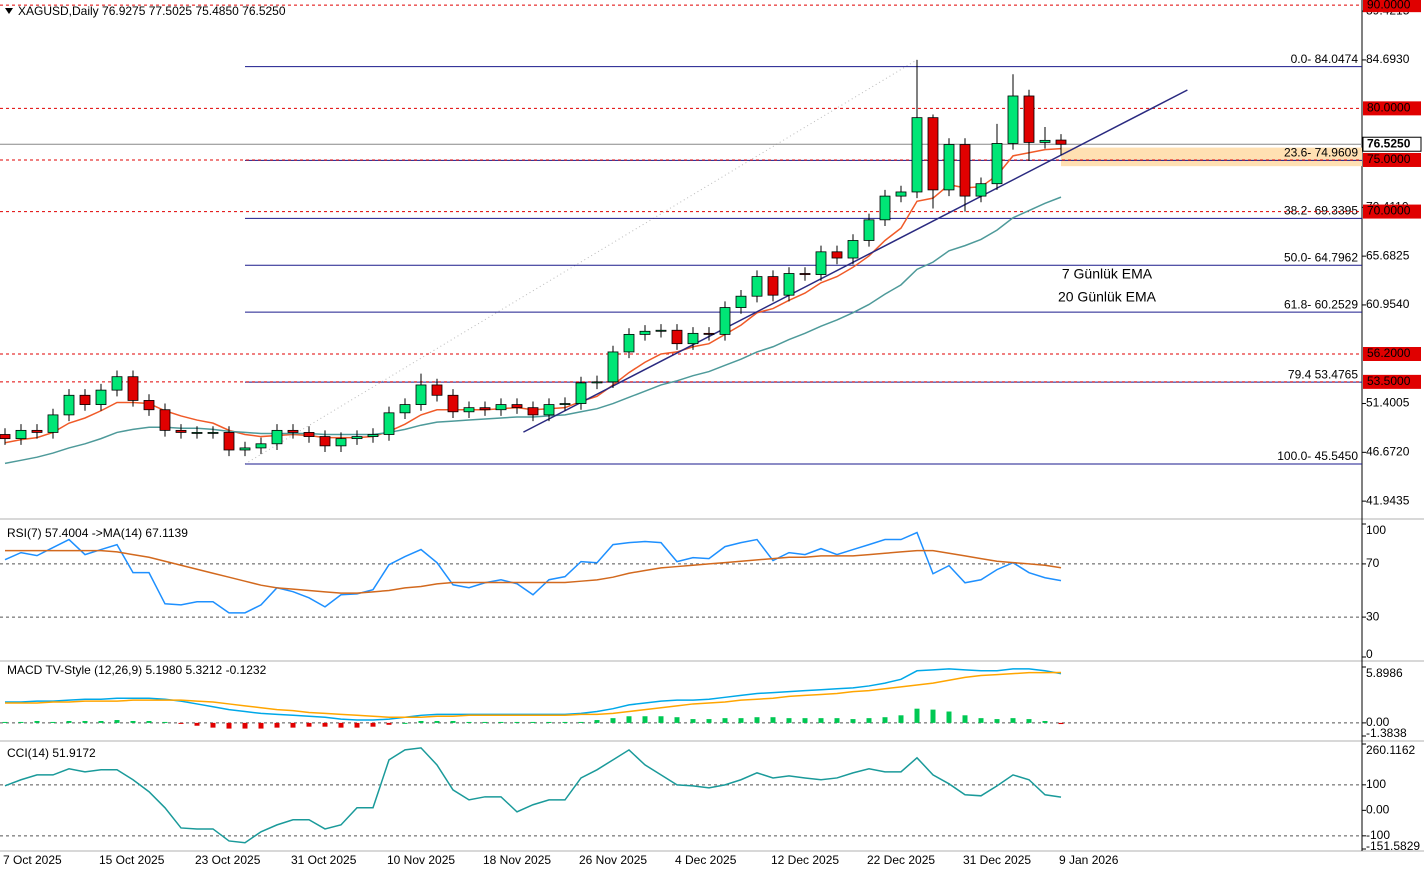 The width and height of the screenshot is (1424, 874). Describe the element at coordinates (997, 860) in the screenshot. I see `x-tick-label: 31 Dec 2025` at that location.